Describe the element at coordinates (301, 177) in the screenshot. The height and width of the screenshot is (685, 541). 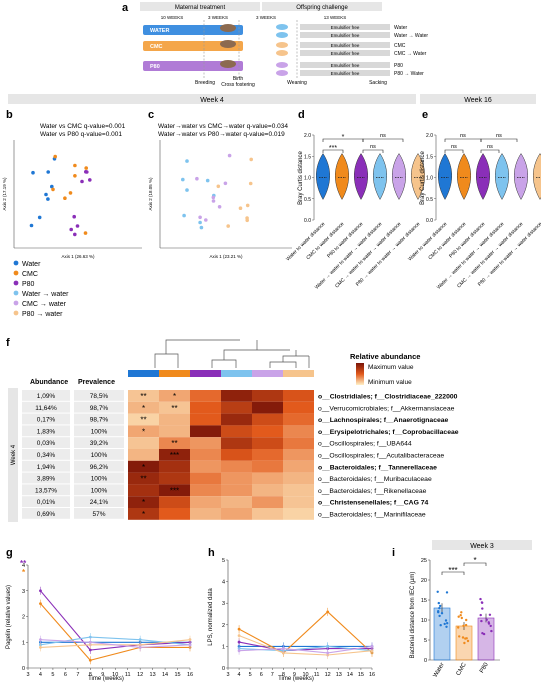
I see `panel-d-ylabel: Bray Curtis distance` at that location.